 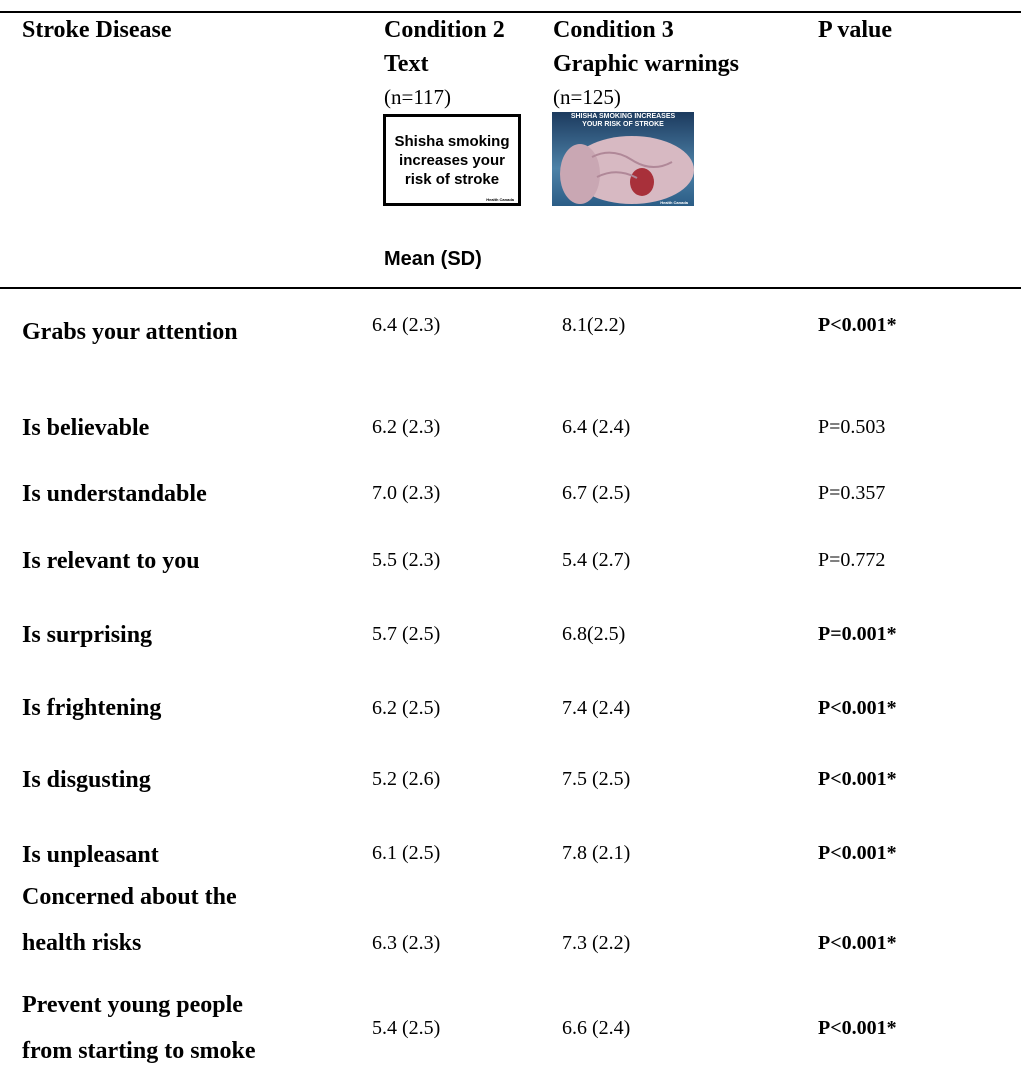 I want to click on warning-text: increases your, so click(x=452, y=160).